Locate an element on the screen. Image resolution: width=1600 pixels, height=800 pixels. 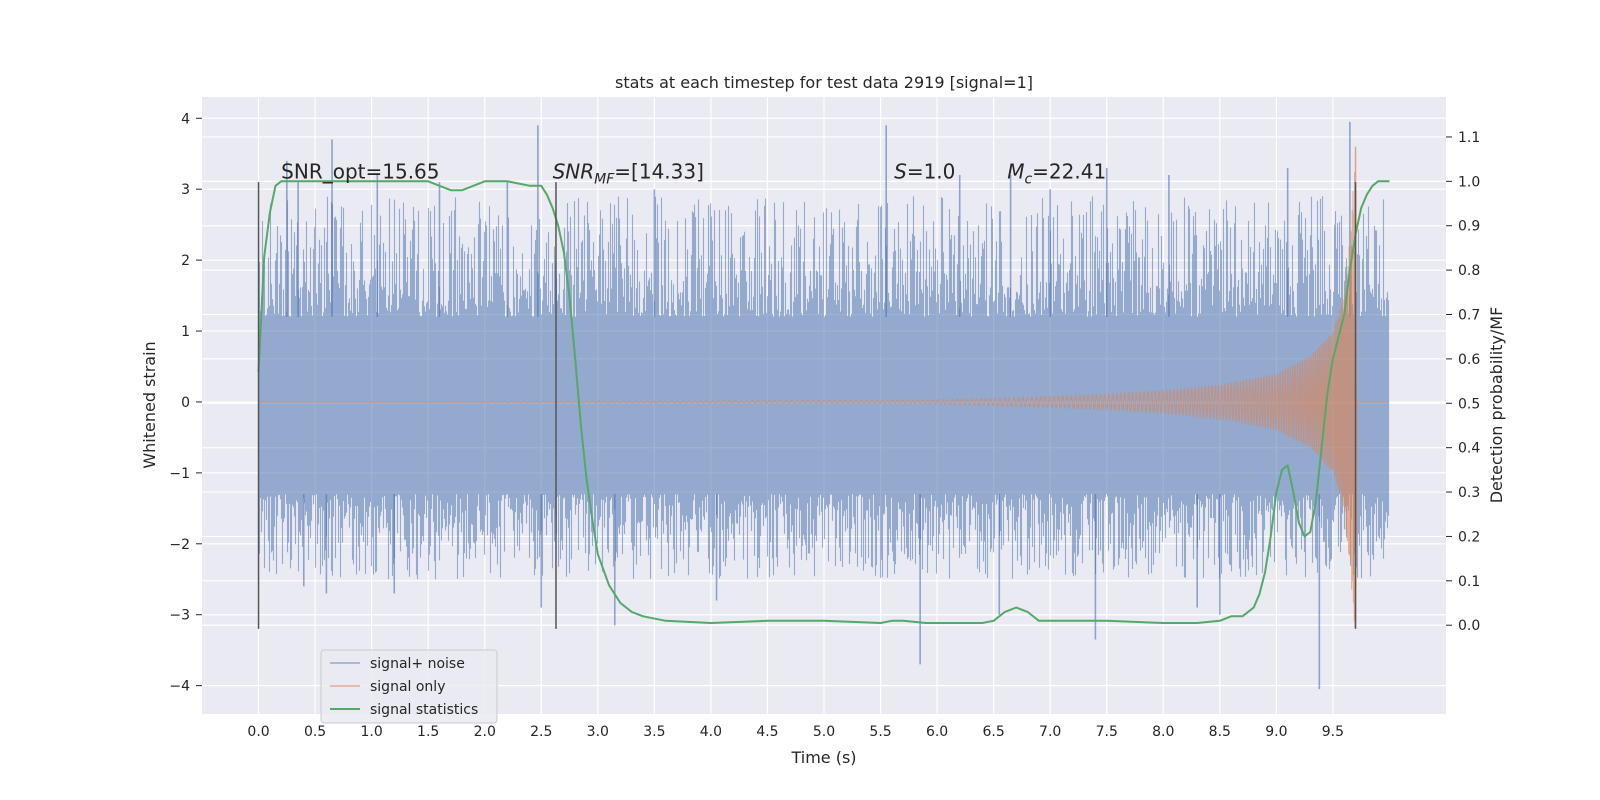
y-right-tick-label: 0.7 is located at coordinates (1469, 316).